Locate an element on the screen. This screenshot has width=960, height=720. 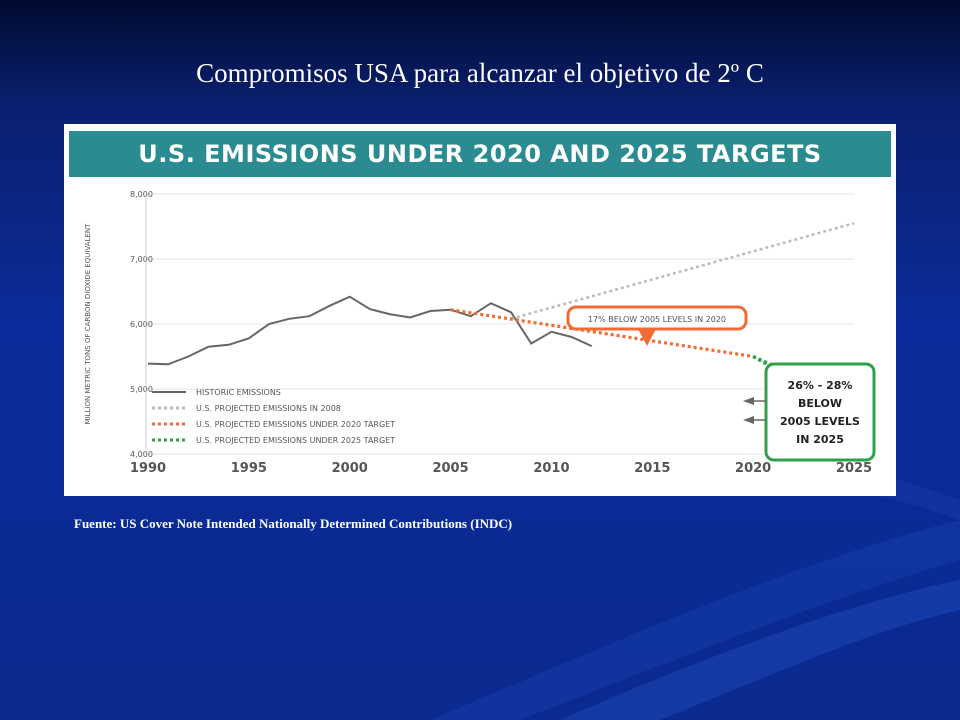
legend-label: HISTORIC EMISSIONS is located at coordinates (238, 392).